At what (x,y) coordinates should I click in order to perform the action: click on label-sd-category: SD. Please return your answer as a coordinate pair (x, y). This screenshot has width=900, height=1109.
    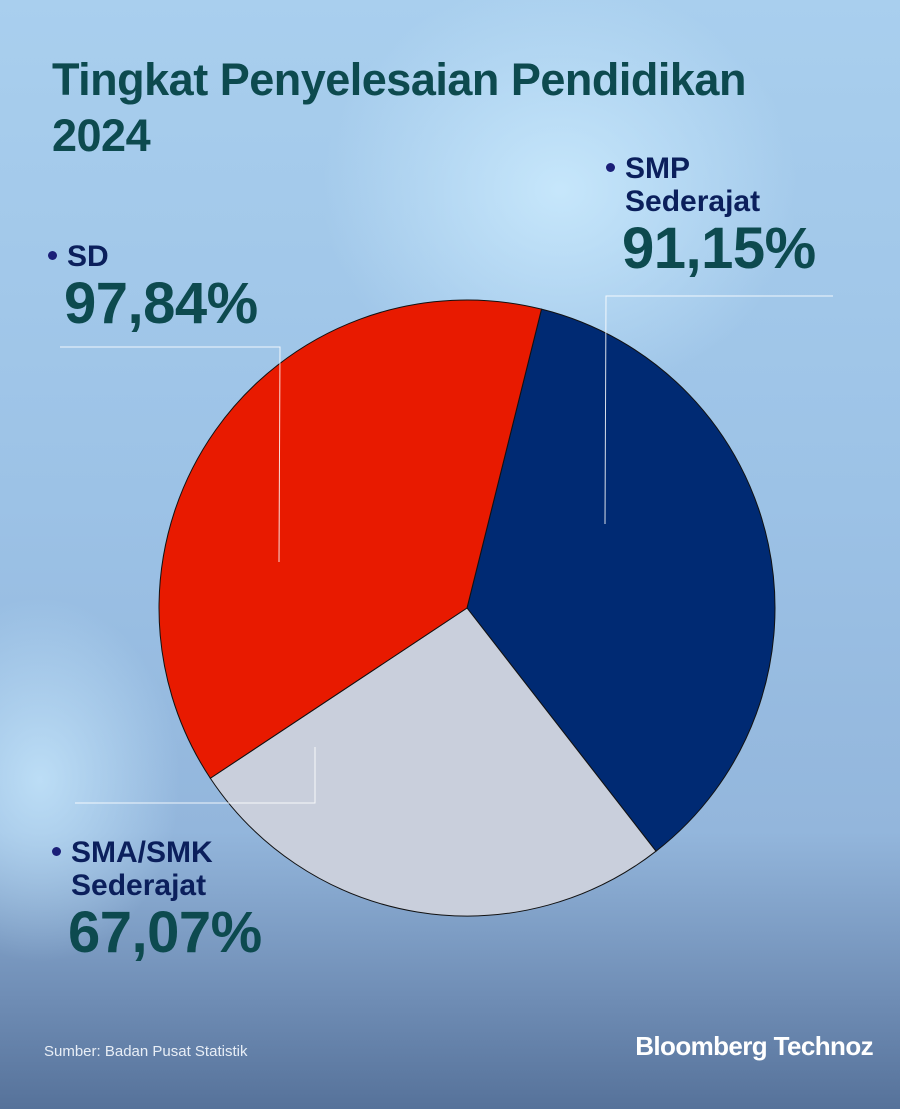
    Looking at the image, I should click on (153, 256).